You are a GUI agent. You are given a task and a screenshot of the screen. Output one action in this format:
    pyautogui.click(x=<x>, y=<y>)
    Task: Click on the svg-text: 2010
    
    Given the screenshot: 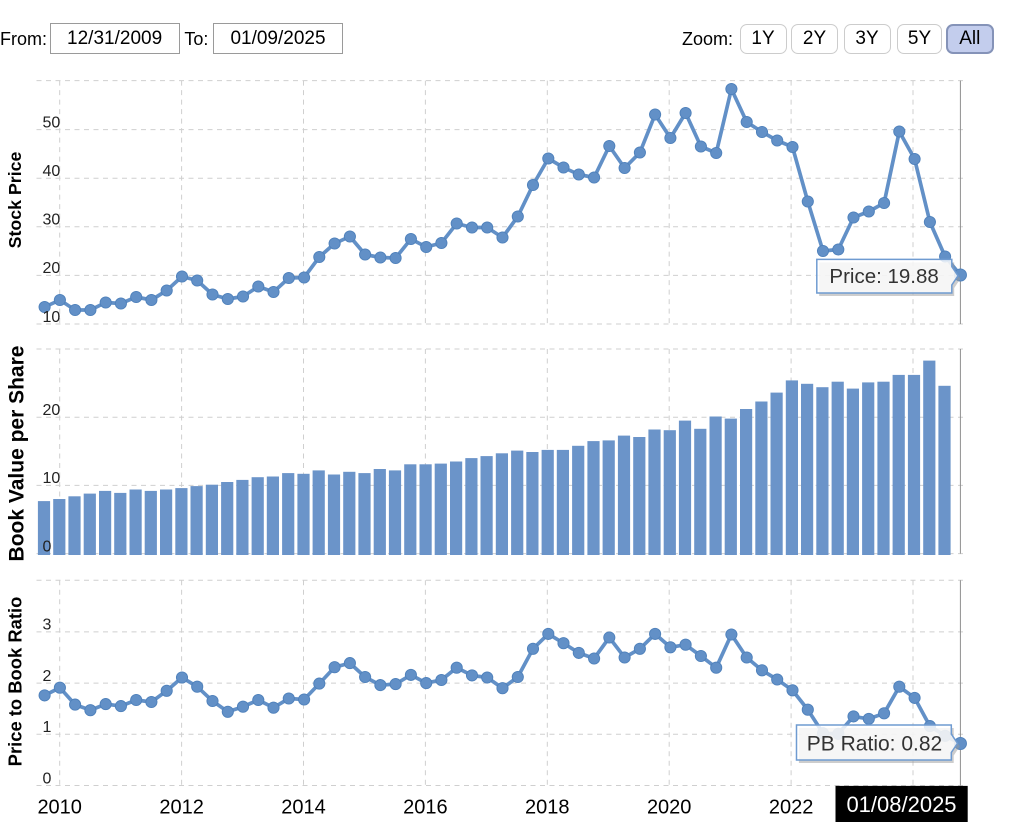 What is the action you would take?
    pyautogui.click(x=59, y=808)
    